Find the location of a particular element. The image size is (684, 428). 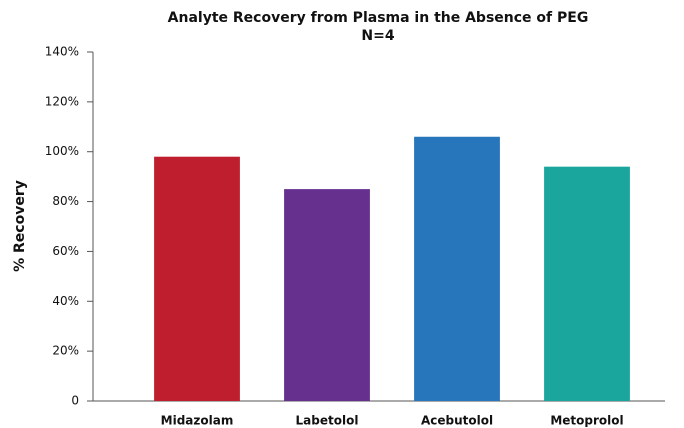

y-tick-label: 140% is located at coordinates (62, 52).